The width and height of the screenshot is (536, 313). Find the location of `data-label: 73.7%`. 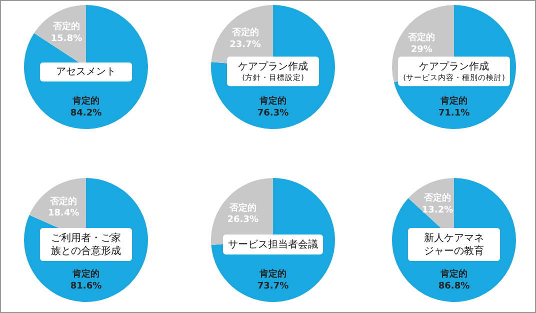

data-label: 73.7% is located at coordinates (273, 286).